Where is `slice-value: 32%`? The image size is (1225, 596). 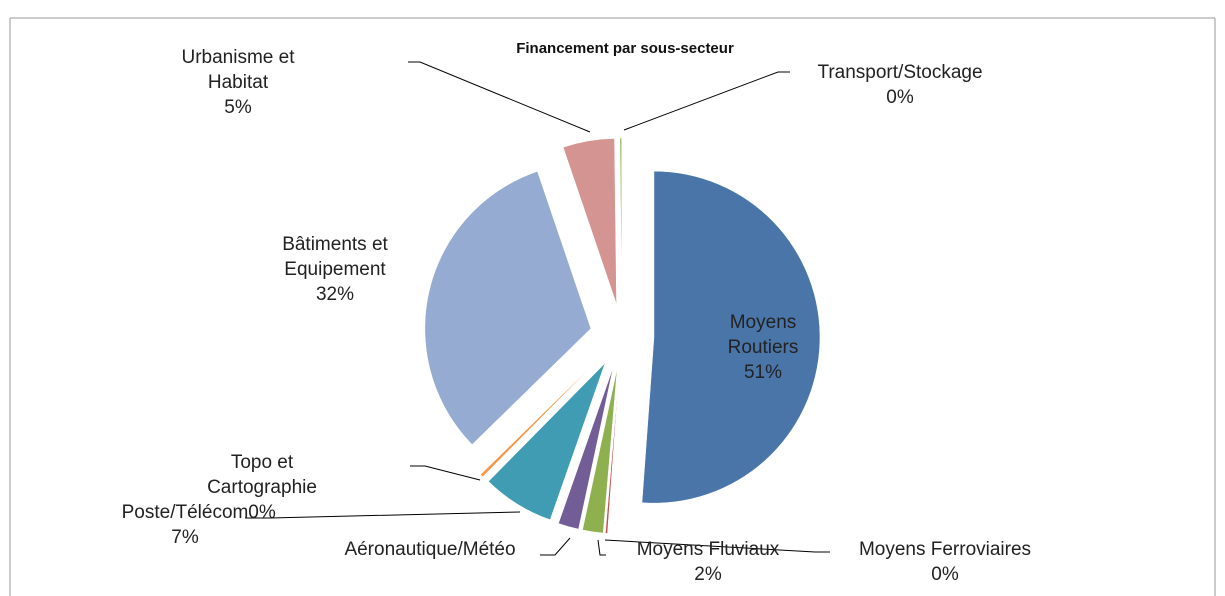
slice-value: 32% is located at coordinates (335, 294).